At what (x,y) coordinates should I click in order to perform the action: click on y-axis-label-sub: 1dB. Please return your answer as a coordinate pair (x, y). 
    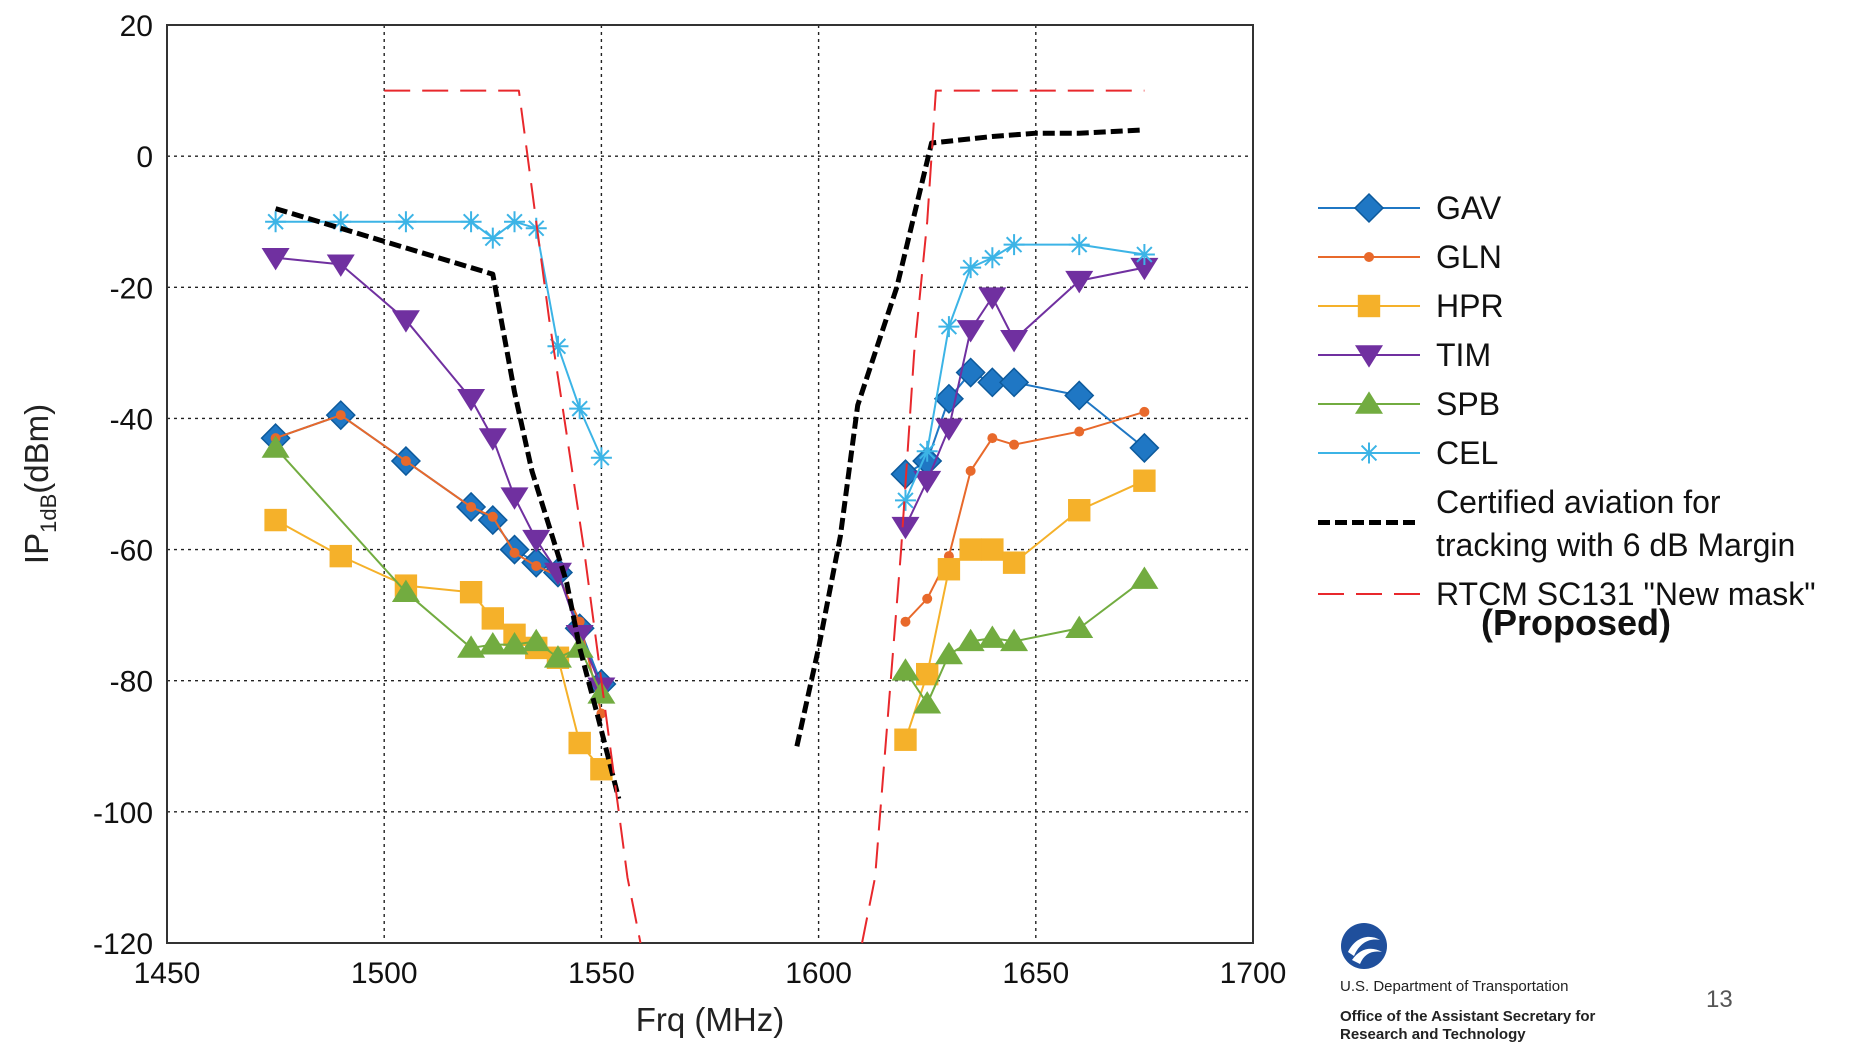
    Looking at the image, I should click on (48, 513).